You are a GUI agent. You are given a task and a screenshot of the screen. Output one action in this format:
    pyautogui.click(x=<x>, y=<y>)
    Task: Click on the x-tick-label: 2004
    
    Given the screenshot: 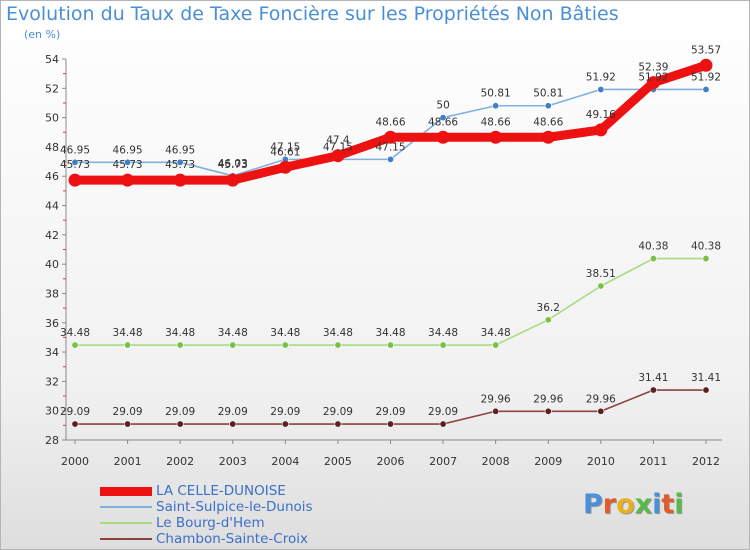 What is the action you would take?
    pyautogui.click(x=285, y=461)
    